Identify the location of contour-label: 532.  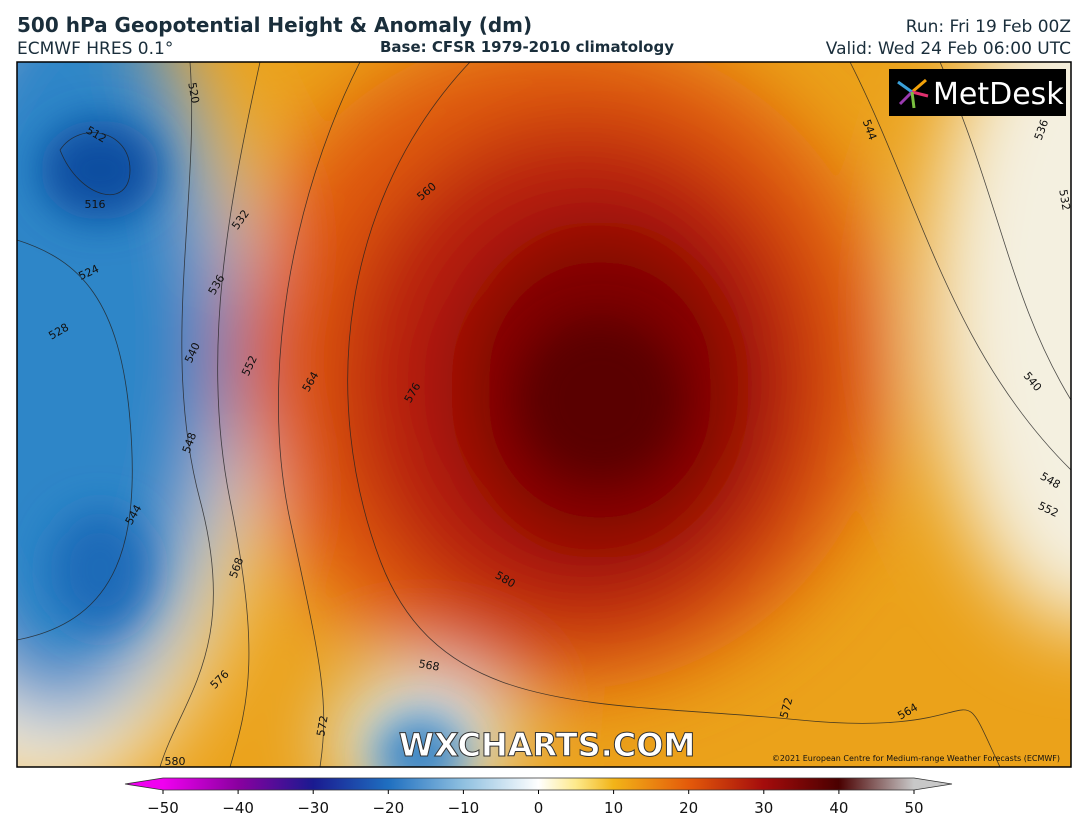
(1064, 199).